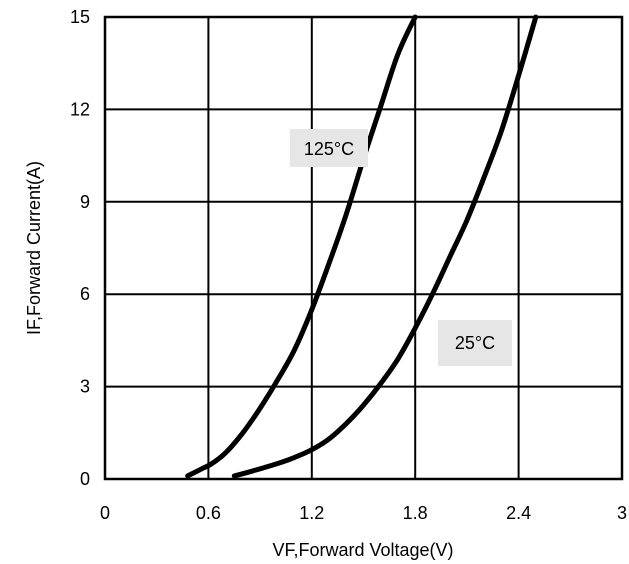 The image size is (629, 564). What do you see at coordinates (362, 550) in the screenshot?
I see `x-axis-label: VF,Forward Voltage(V)` at bounding box center [362, 550].